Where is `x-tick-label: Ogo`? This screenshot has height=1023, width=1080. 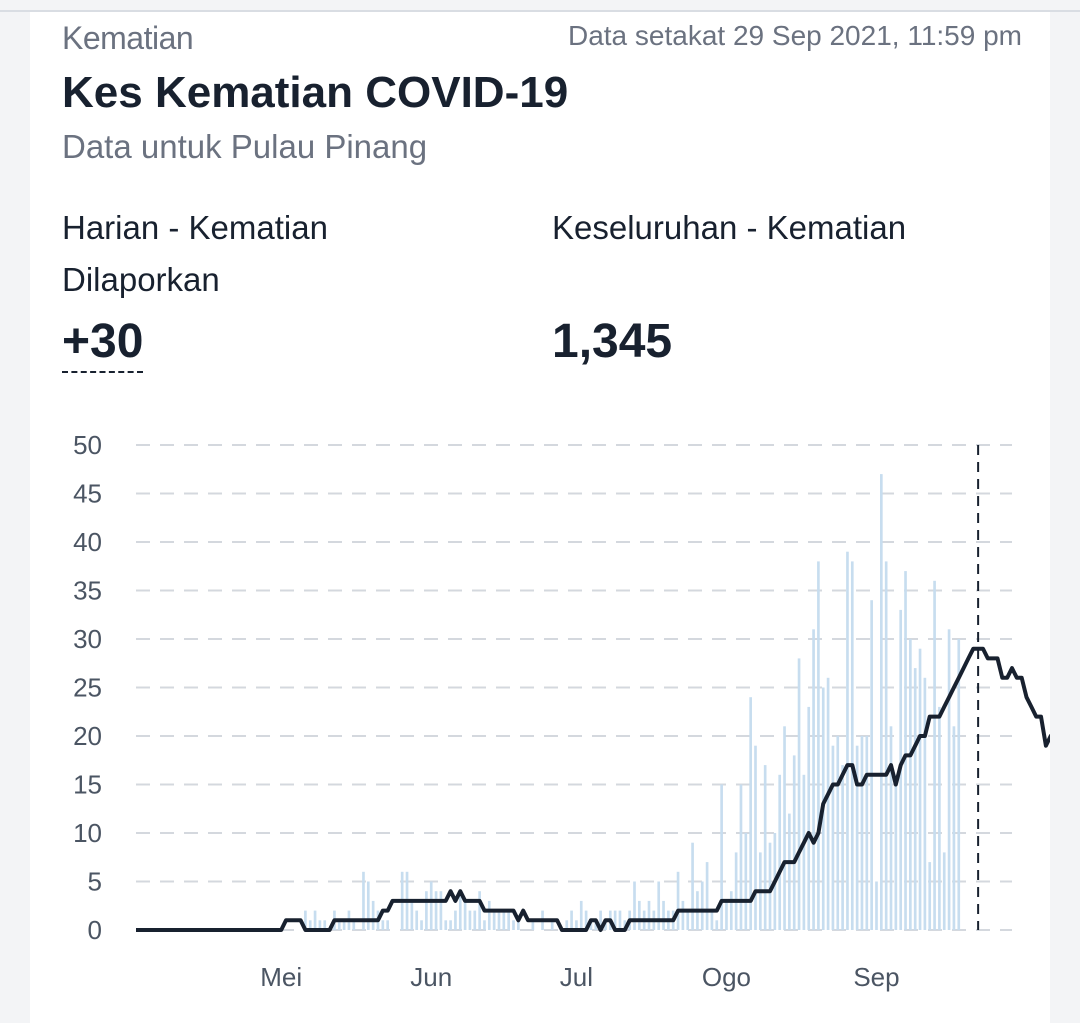
x-tick-label: Ogo is located at coordinates (726, 977).